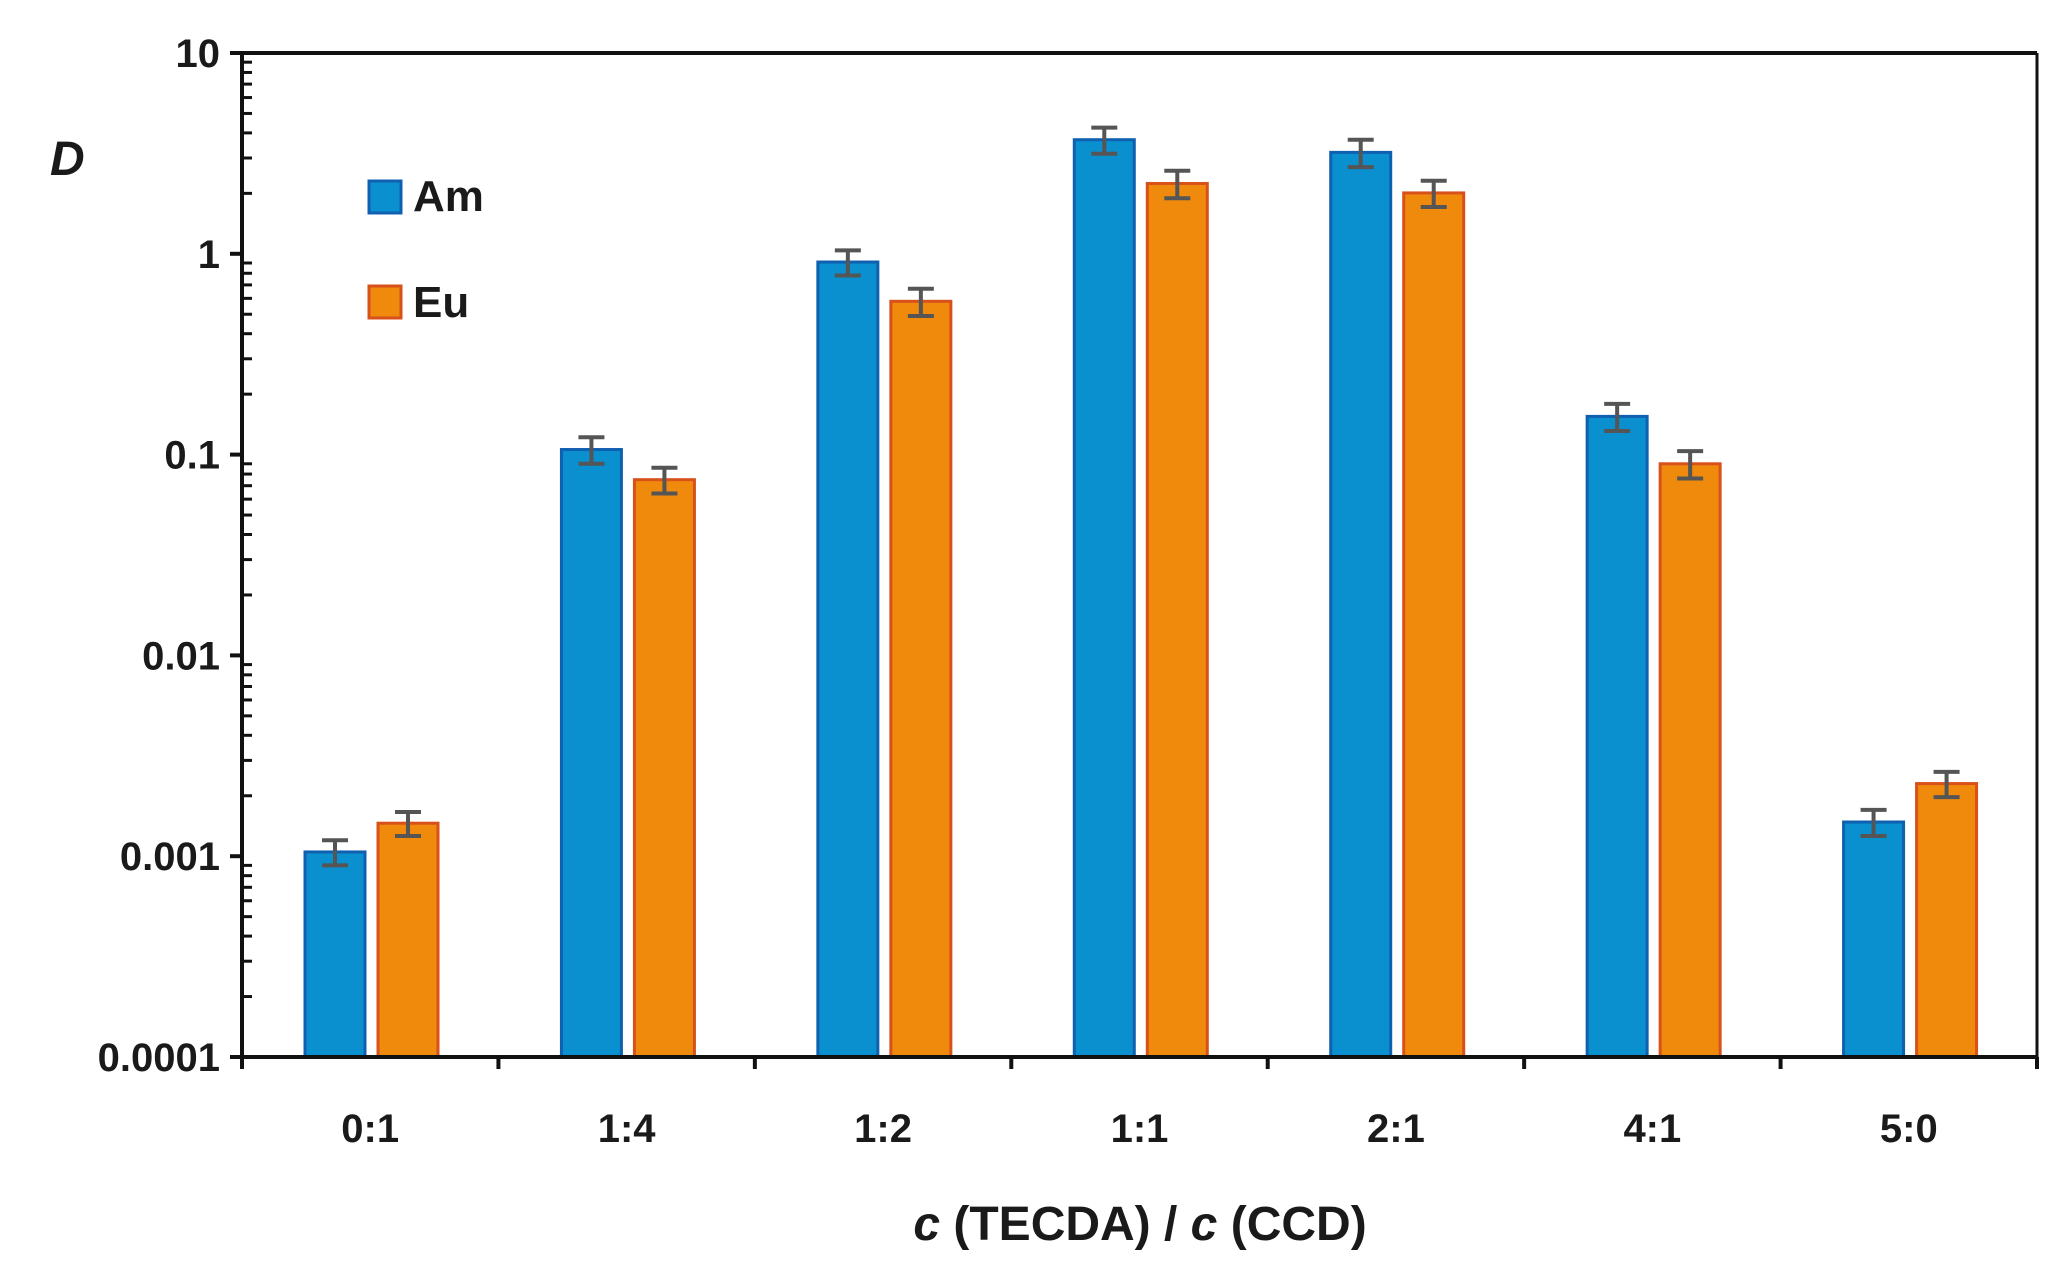 The width and height of the screenshot is (2067, 1284). Describe the element at coordinates (1617, 736) in the screenshot. I see `bar-am-4:1` at that location.